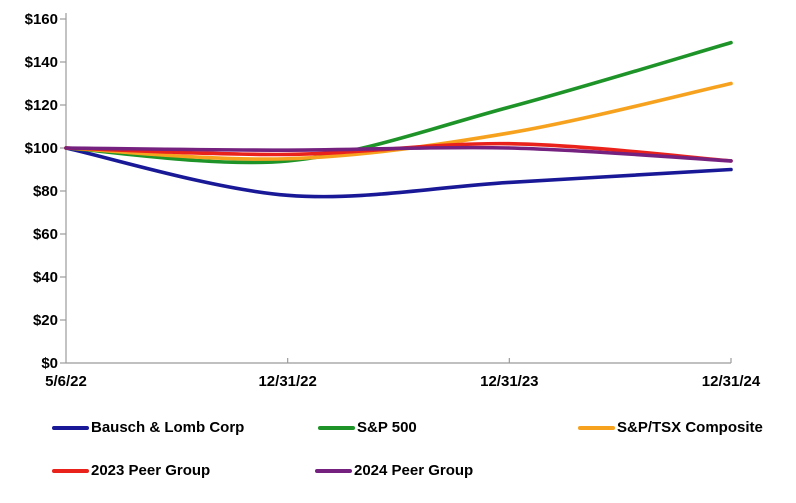  Describe the element at coordinates (41, 19) in the screenshot. I see `y-tick-label: $160` at that location.